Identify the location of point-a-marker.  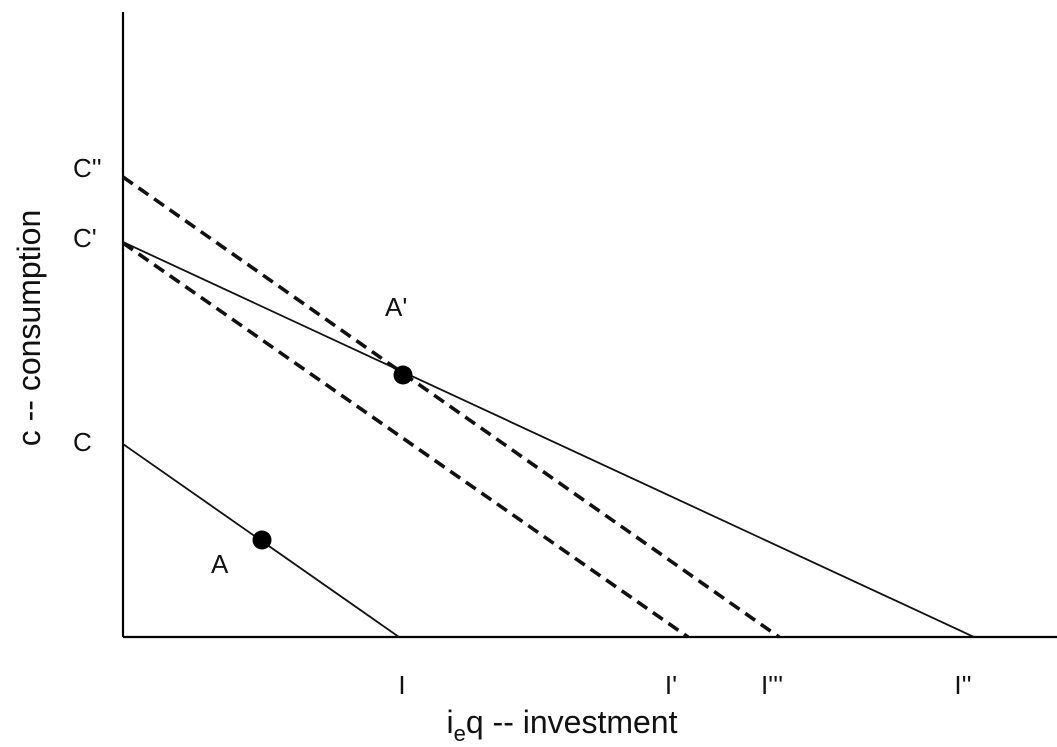
(262, 540).